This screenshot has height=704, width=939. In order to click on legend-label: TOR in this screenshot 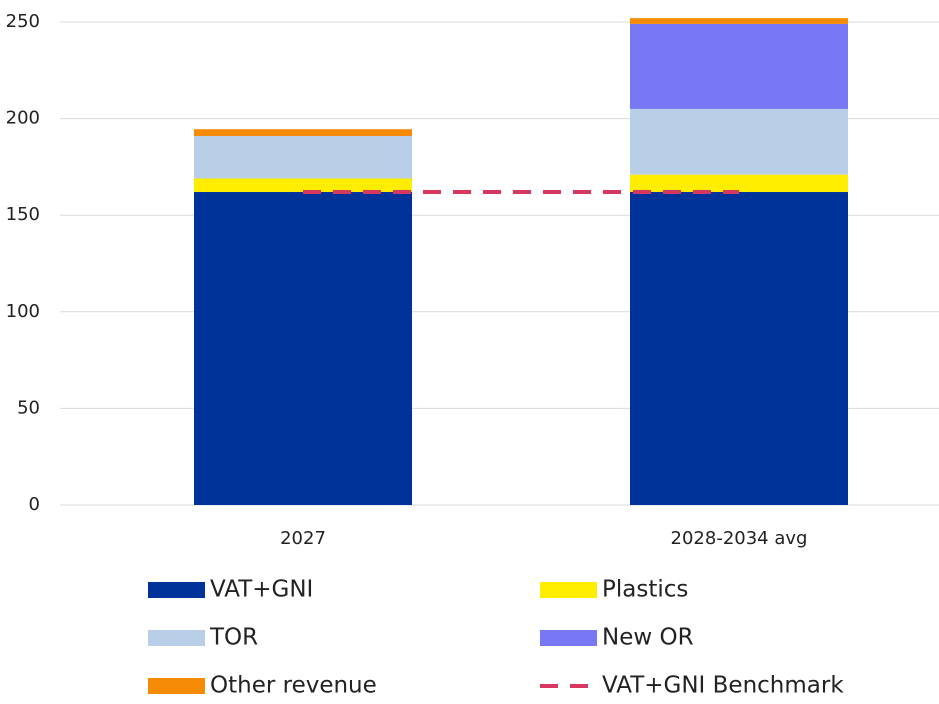, I will do `click(233, 638)`.